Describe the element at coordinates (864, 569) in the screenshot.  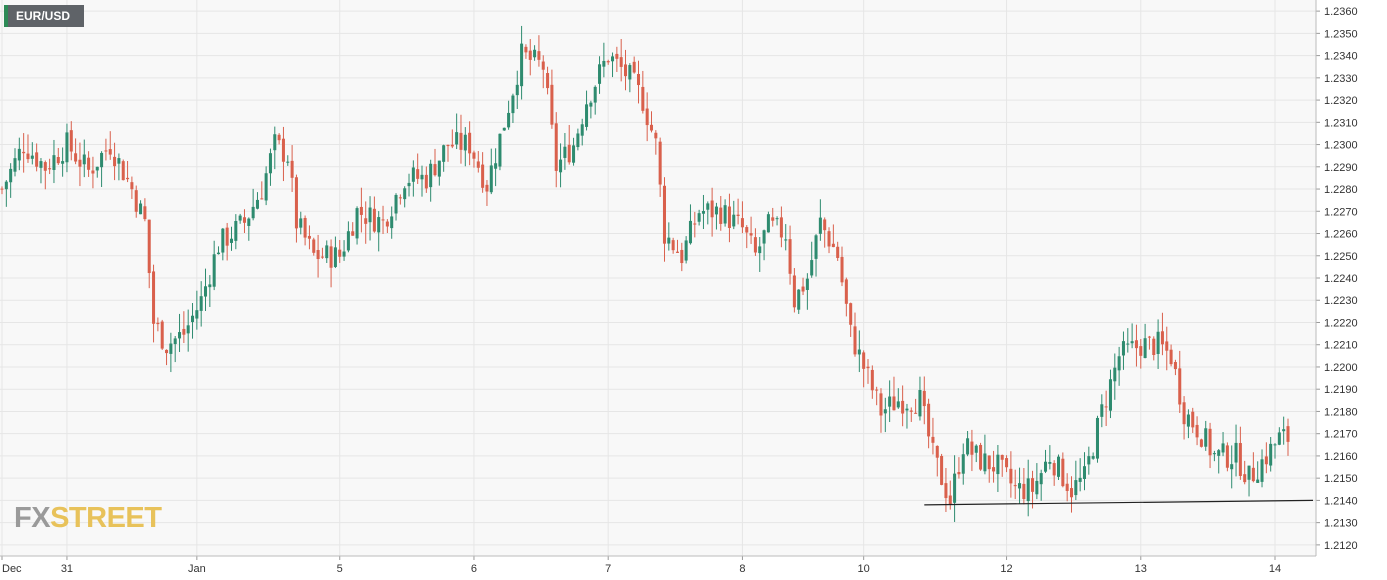
I see `x-tick-label: 10` at that location.